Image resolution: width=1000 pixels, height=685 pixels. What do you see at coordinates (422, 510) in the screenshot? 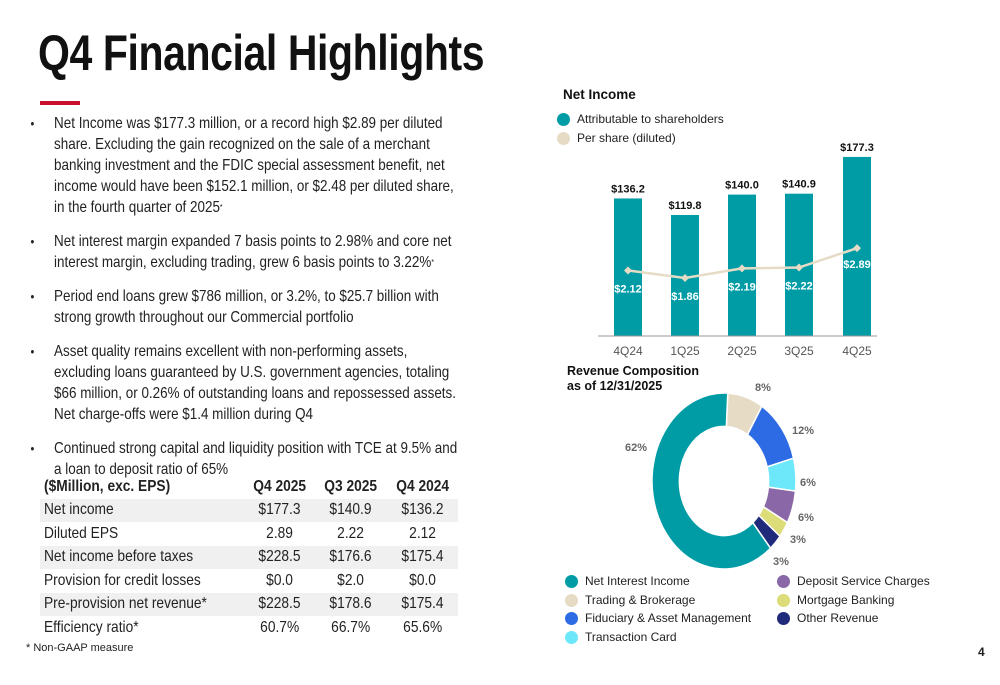
I see `cell-value: $136.2` at bounding box center [422, 510].